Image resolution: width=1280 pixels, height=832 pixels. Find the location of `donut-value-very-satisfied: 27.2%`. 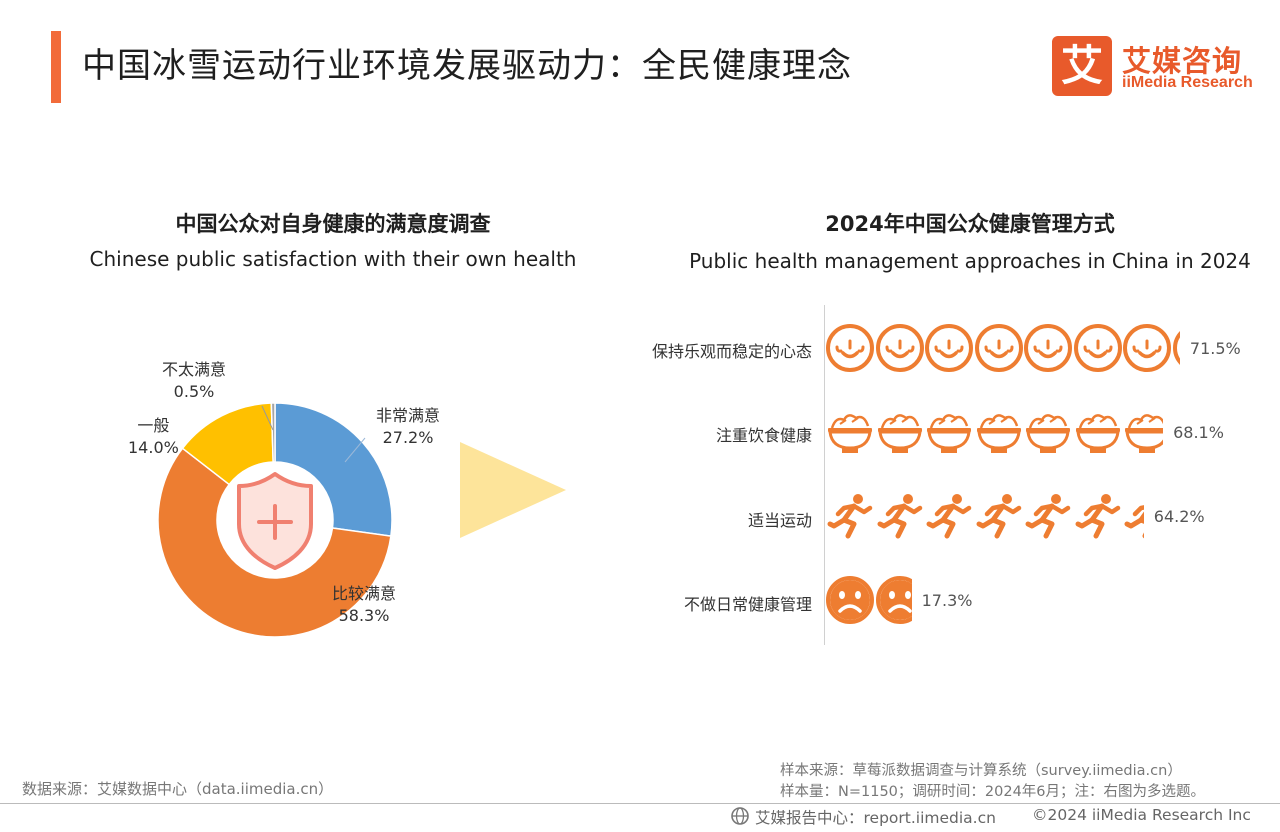

donut-value-very-satisfied: 27.2% is located at coordinates (408, 437).